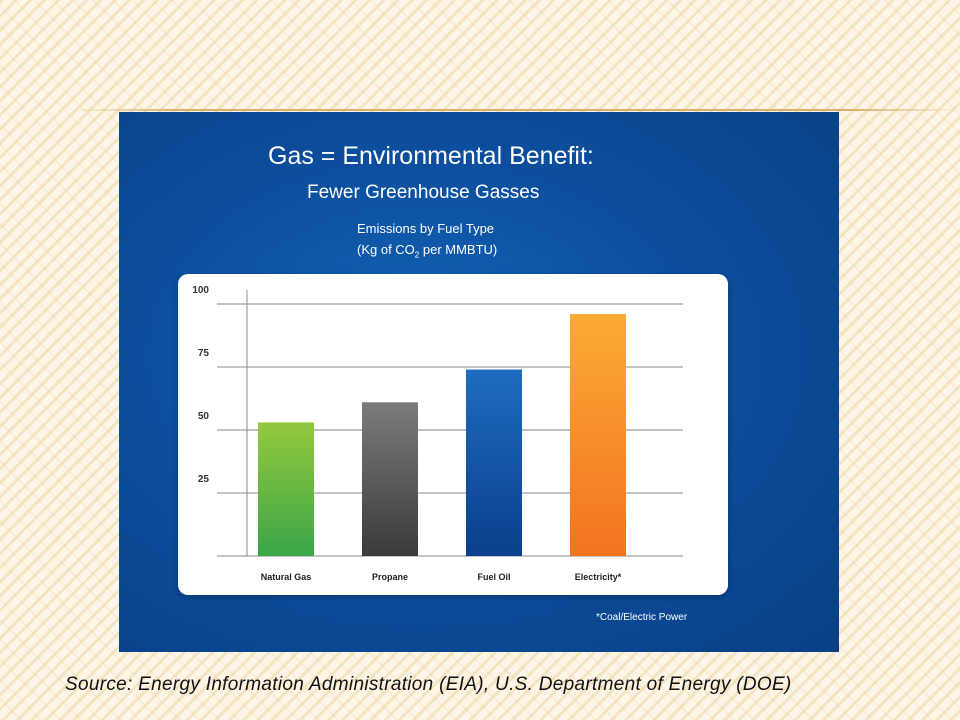  I want to click on bar-fuel-oil, so click(494, 462).